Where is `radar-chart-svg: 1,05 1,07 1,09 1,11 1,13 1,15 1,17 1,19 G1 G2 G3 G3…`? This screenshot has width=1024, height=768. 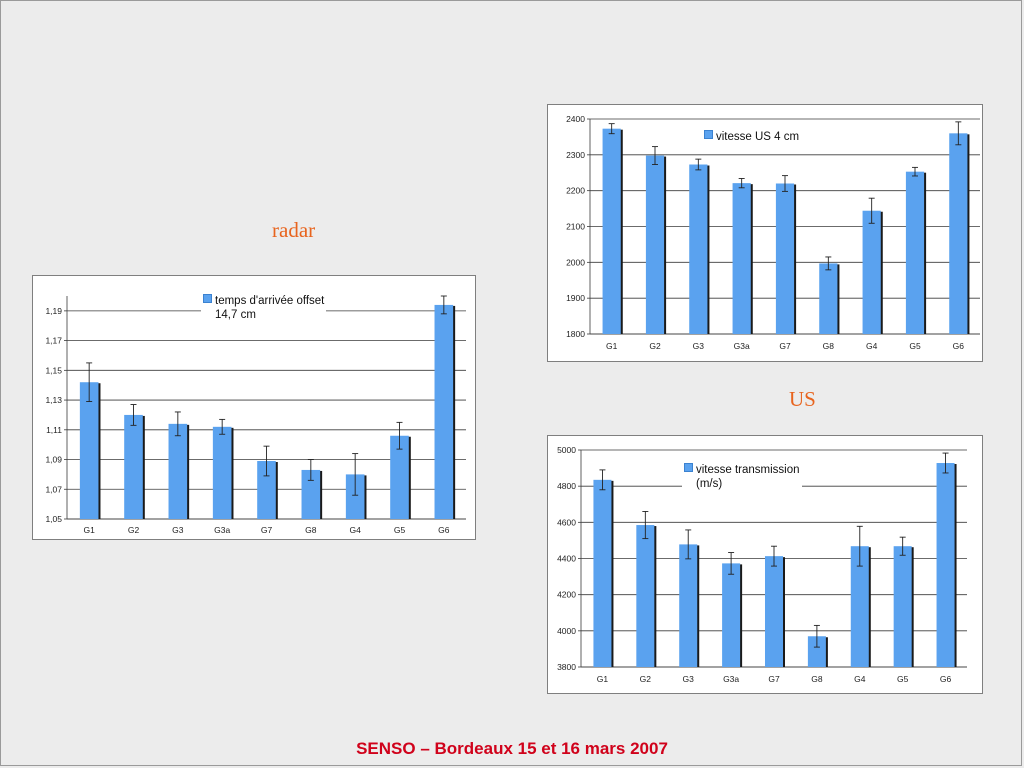
radar-chart-svg: 1,05 1,07 1,09 1,11 1,13 1,15 1,17 1,19 G1 G2 G3 G3… is located at coordinates (255, 415).